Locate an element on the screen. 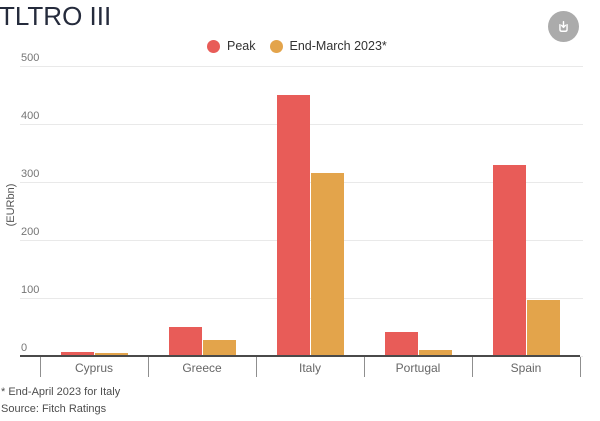  bar-end-march-2023-spain is located at coordinates (543, 328).